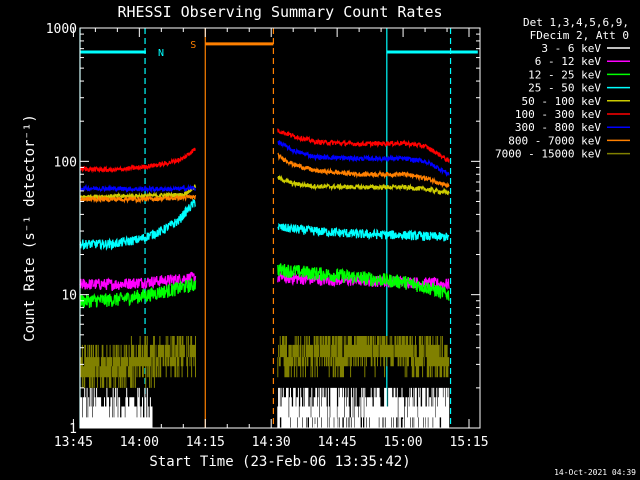 This screenshot has width=640, height=480. Describe the element at coordinates (279, 462) in the screenshot. I see `x-axis-label: Start Time (23-Feb-06 13:35:42)` at that location.